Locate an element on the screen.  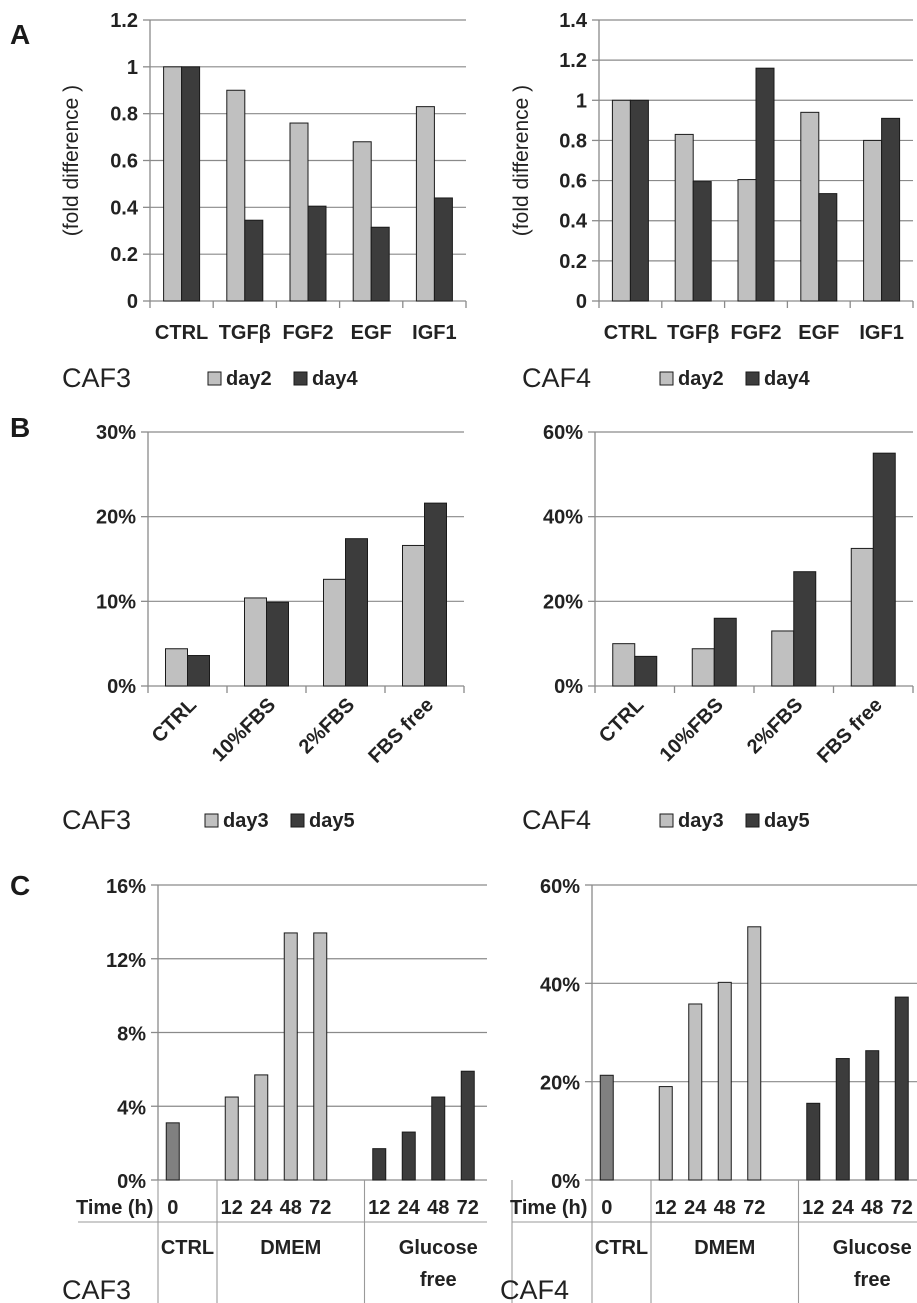
b-caf4-category-label: 2%FBS is located at coordinates (775, 726).